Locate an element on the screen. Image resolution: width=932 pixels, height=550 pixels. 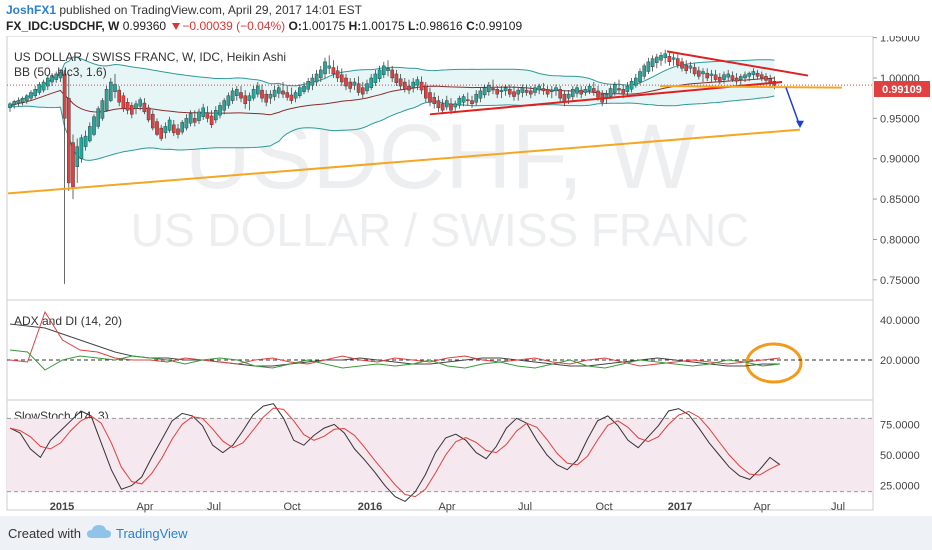
adx-series-line is located at coordinates (395, 338).